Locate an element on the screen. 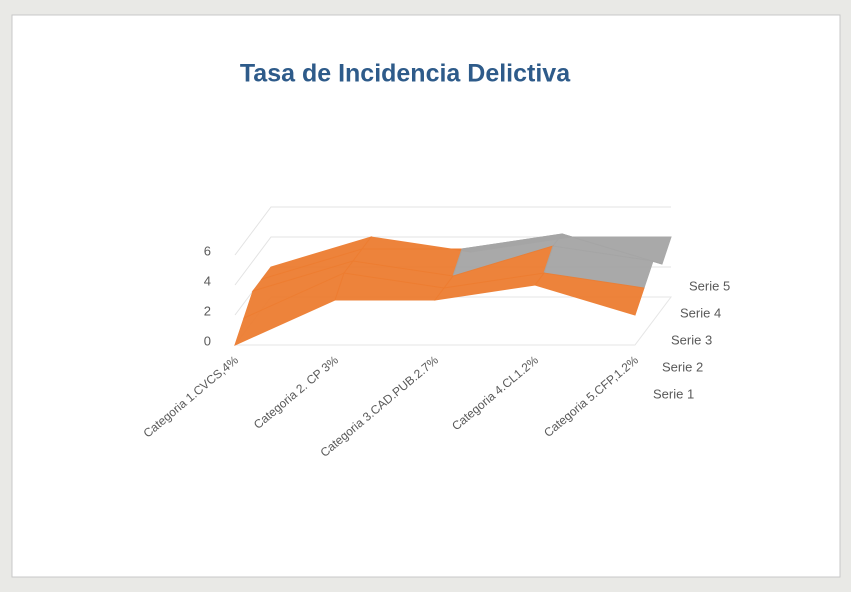  y-tick-label: 0 is located at coordinates (207, 340).